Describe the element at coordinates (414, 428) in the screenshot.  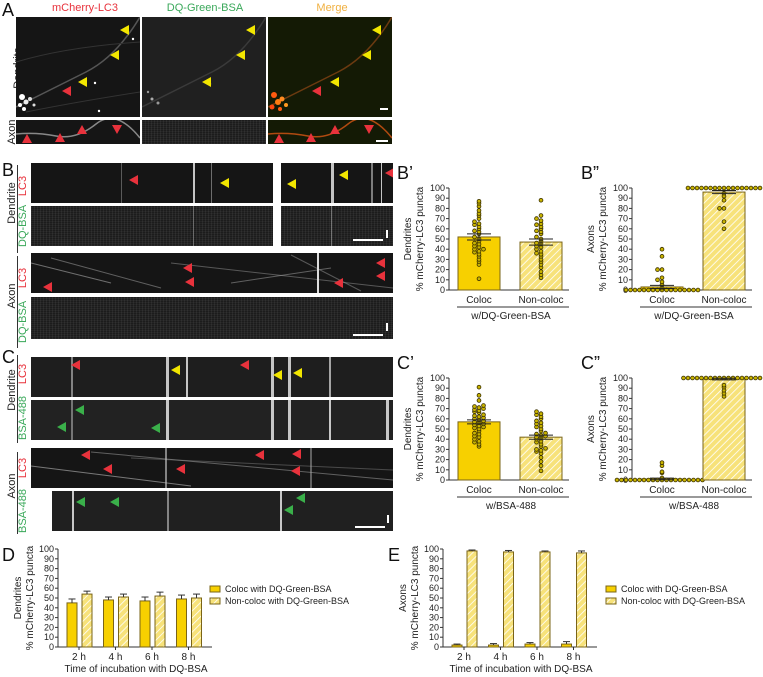
I see `y-axis-label: Dendrites% mCherry-LC3 puncta` at that location.